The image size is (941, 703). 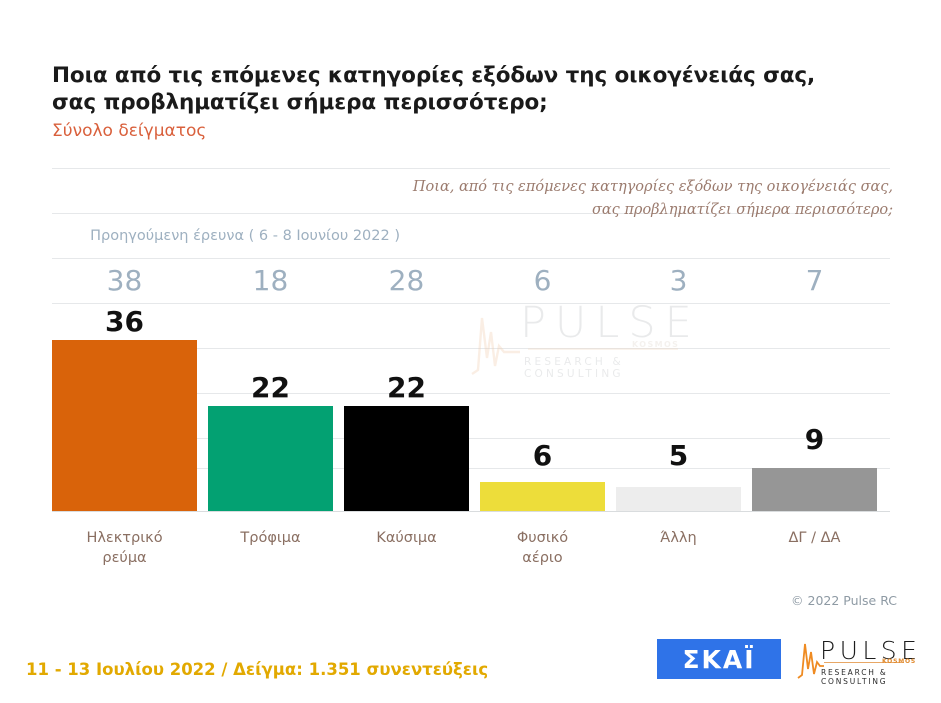 I want to click on pulse-logo-sub: KOSMOS, so click(x=899, y=661).